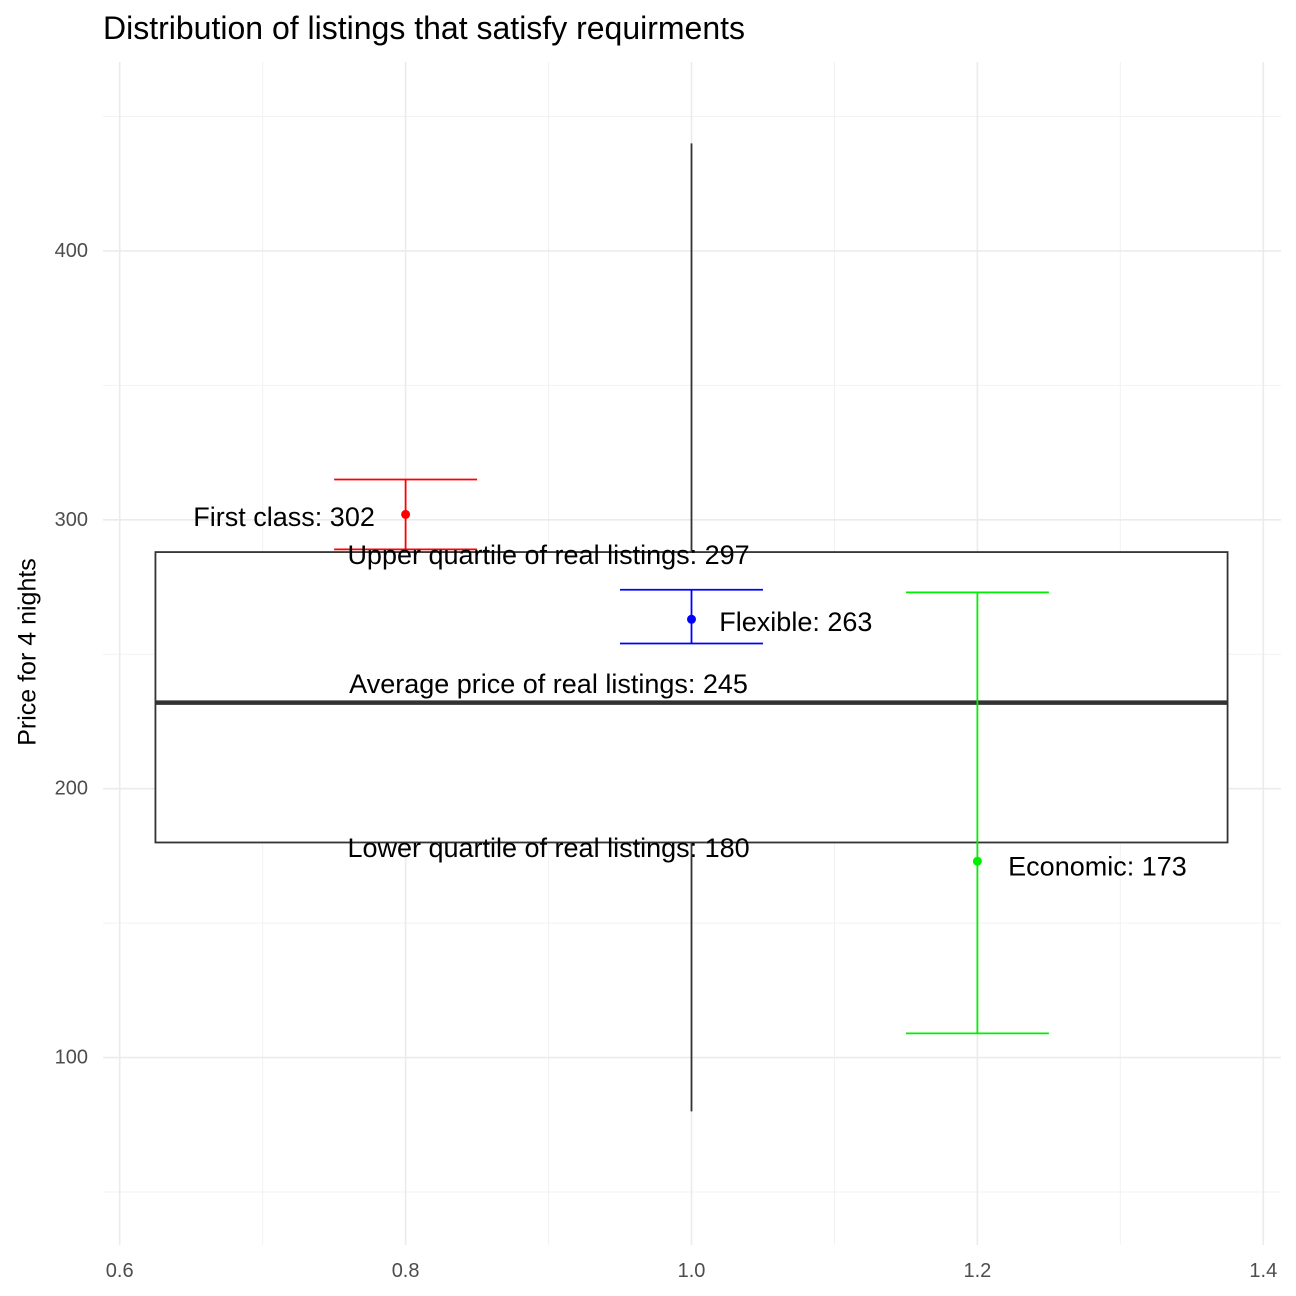 This screenshot has width=1296, height=1296. I want to click on y-tick-label: 200, so click(71, 789).